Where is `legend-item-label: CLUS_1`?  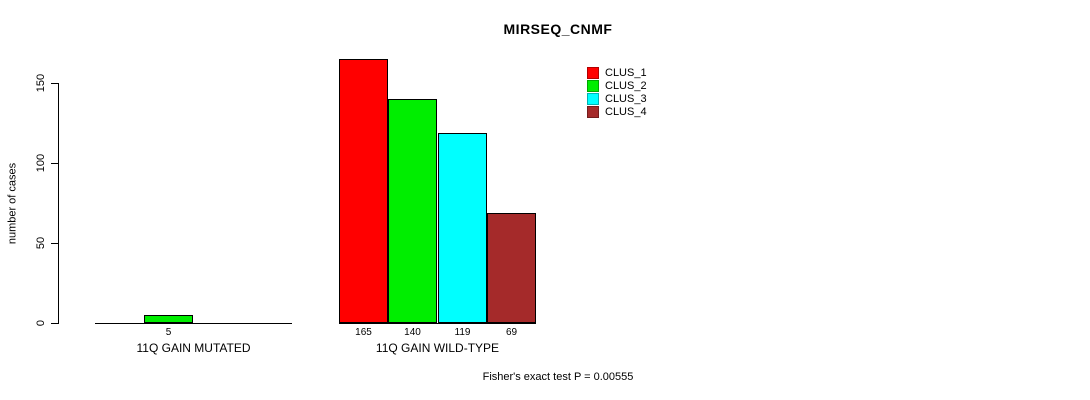
legend-item-label: CLUS_1 is located at coordinates (626, 72).